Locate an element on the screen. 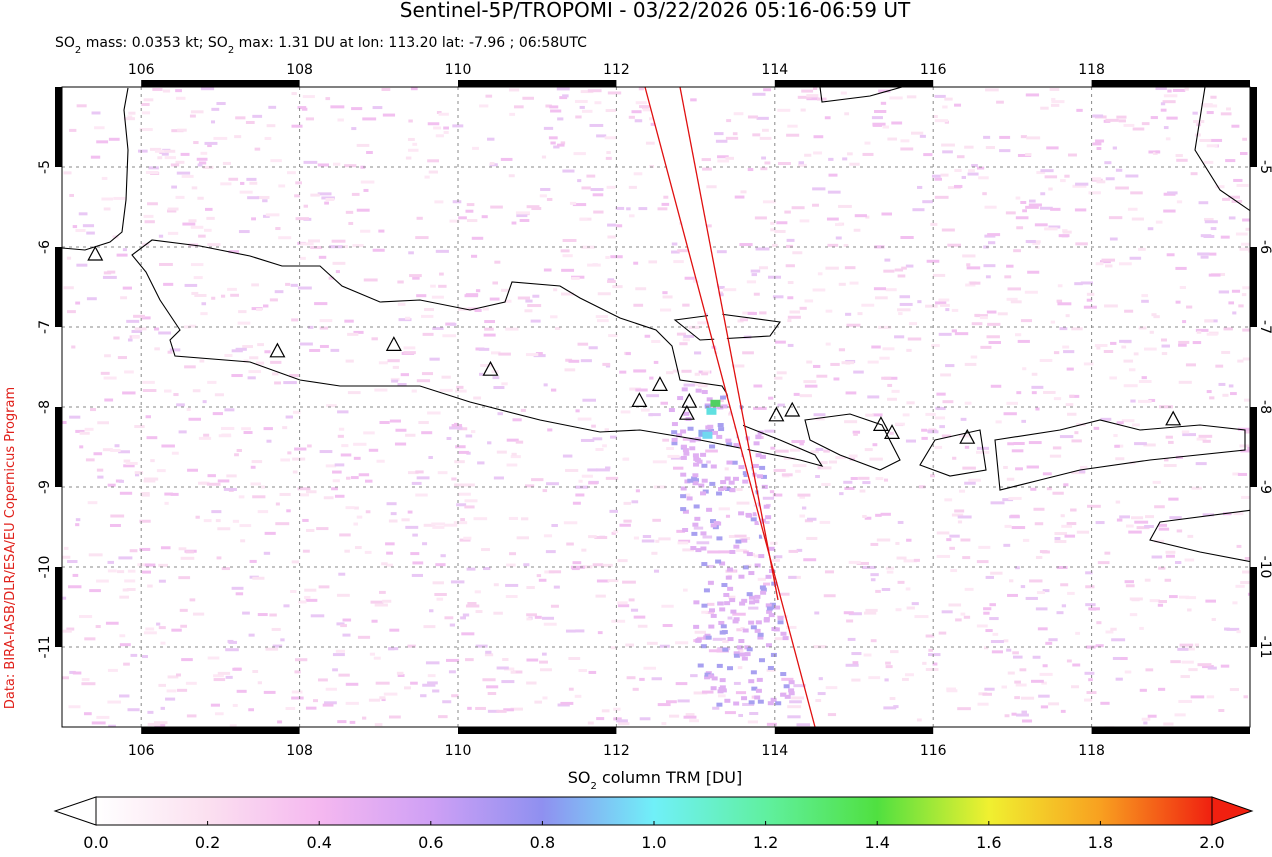 The width and height of the screenshot is (1272, 857). frame-segment is located at coordinates (58, 447).